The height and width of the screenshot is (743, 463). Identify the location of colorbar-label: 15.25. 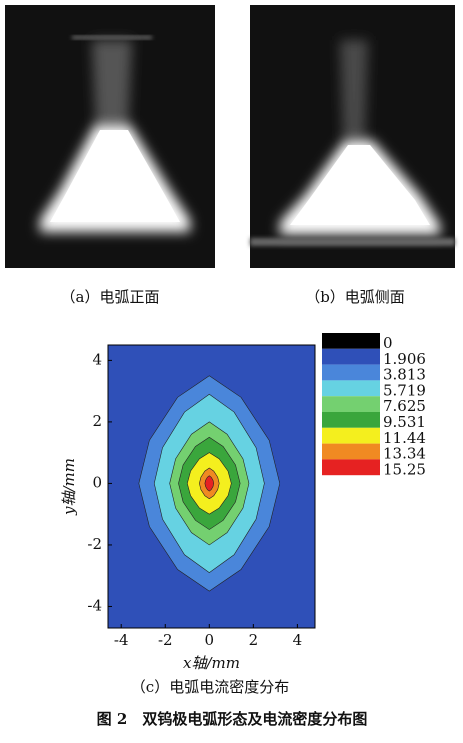
(404, 469).